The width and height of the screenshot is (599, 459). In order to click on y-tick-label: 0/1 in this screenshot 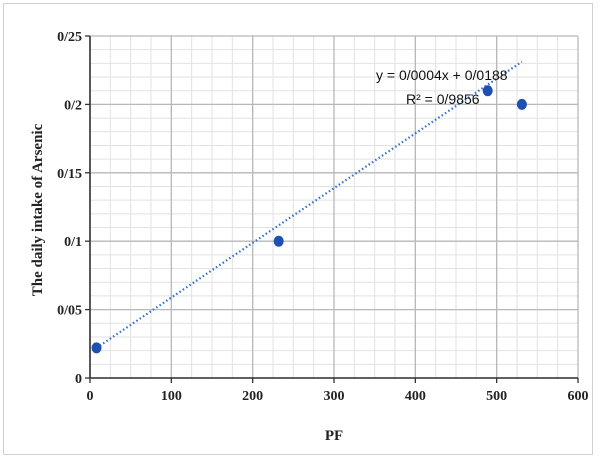, I will do `click(73, 242)`.